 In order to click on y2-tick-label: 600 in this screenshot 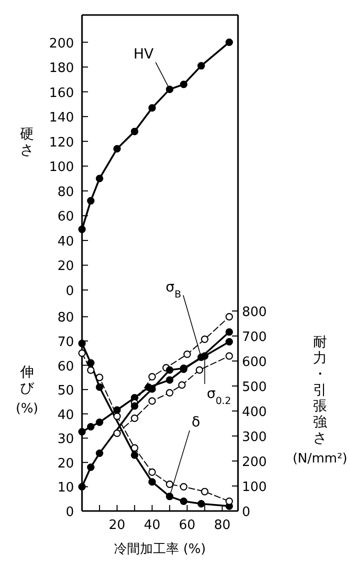, I will do `click(254, 362)`.